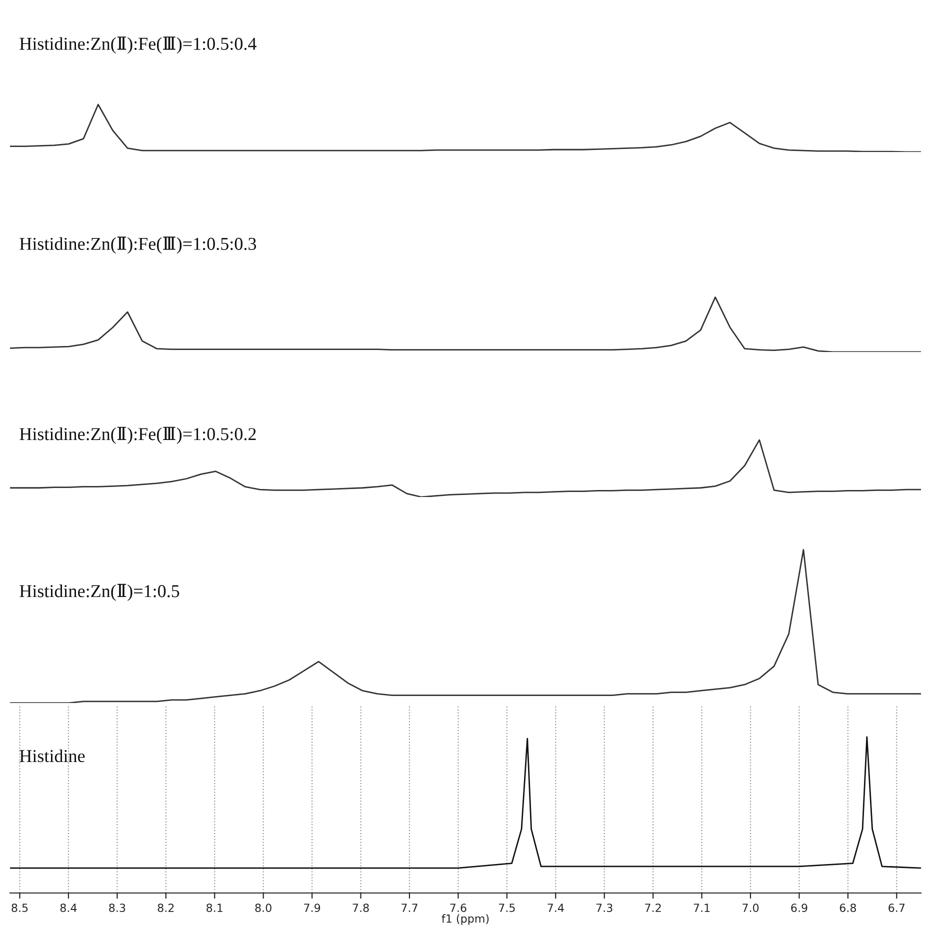  What do you see at coordinates (410, 908) in the screenshot?
I see `x-tick-label: 7.7` at bounding box center [410, 908].